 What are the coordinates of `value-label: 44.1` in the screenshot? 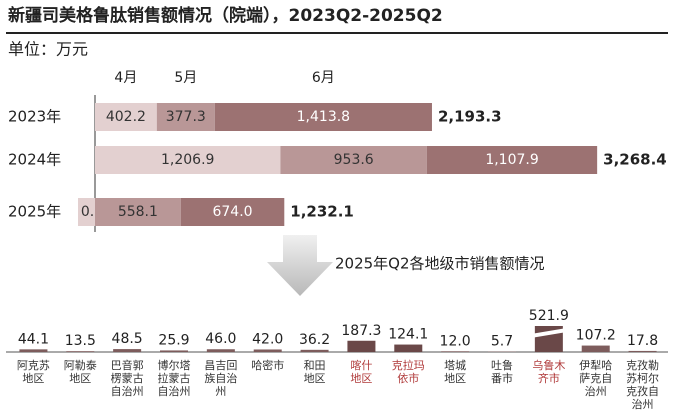 It's located at (33, 339).